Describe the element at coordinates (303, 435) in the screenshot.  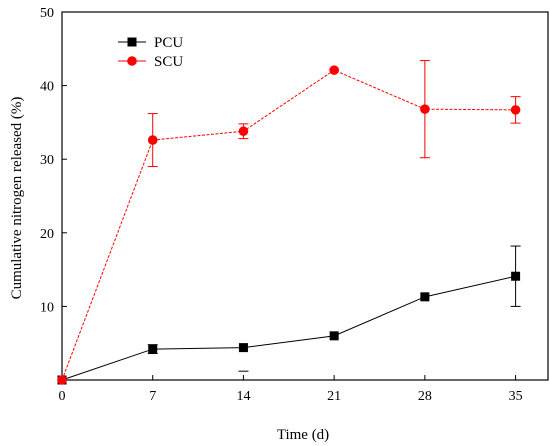
I see `x-axis-title: Time (d)` at that location.